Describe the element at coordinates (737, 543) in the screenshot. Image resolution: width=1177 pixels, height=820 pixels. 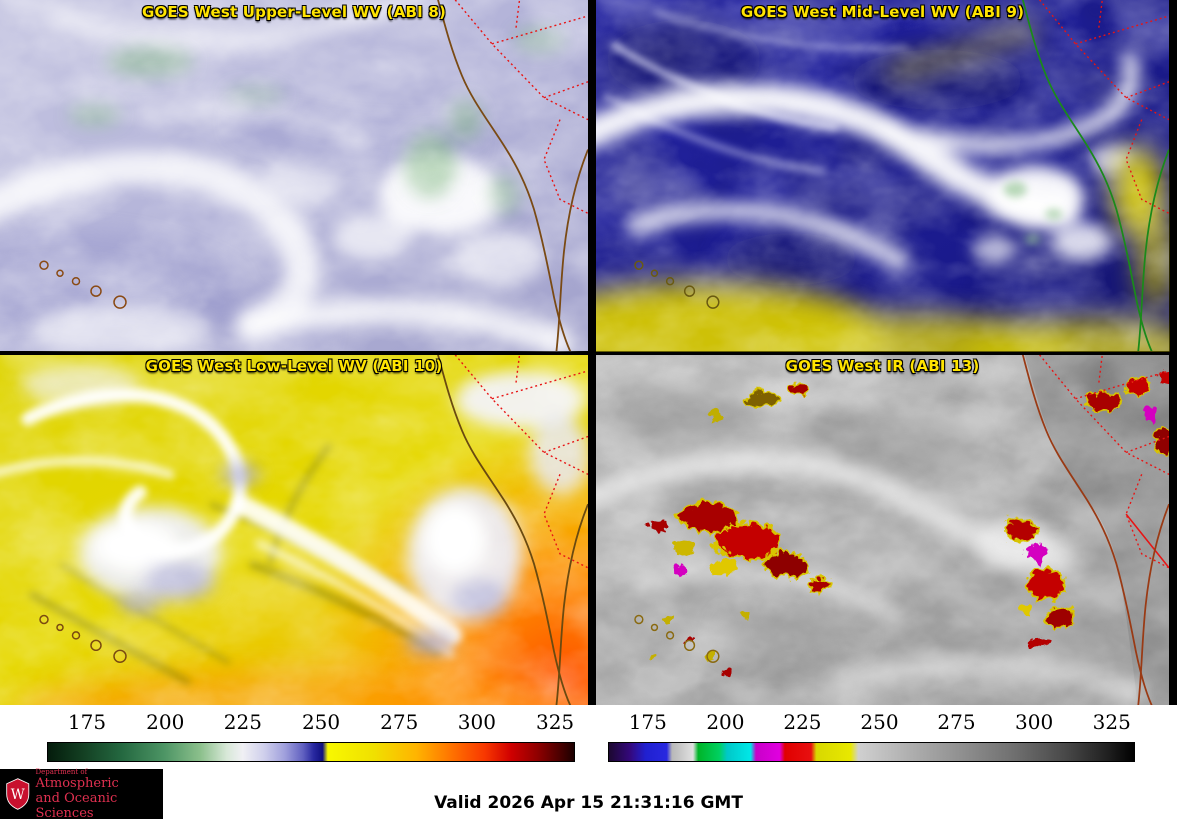
I see `convection-cluster-west` at that location.